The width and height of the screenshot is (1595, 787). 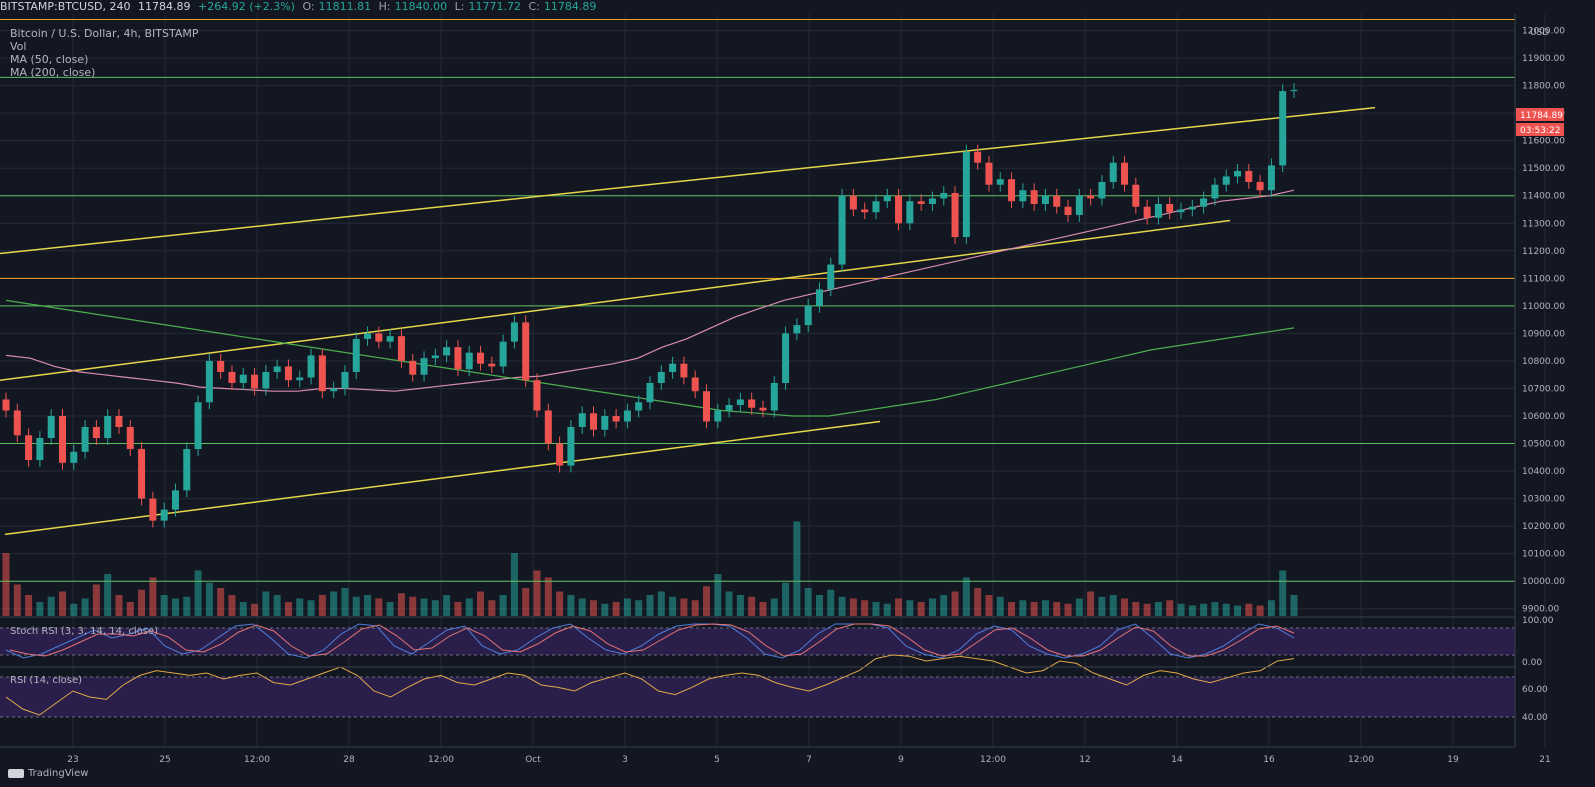 I want to click on price-tick-label: 10700.00, so click(x=1543, y=389).